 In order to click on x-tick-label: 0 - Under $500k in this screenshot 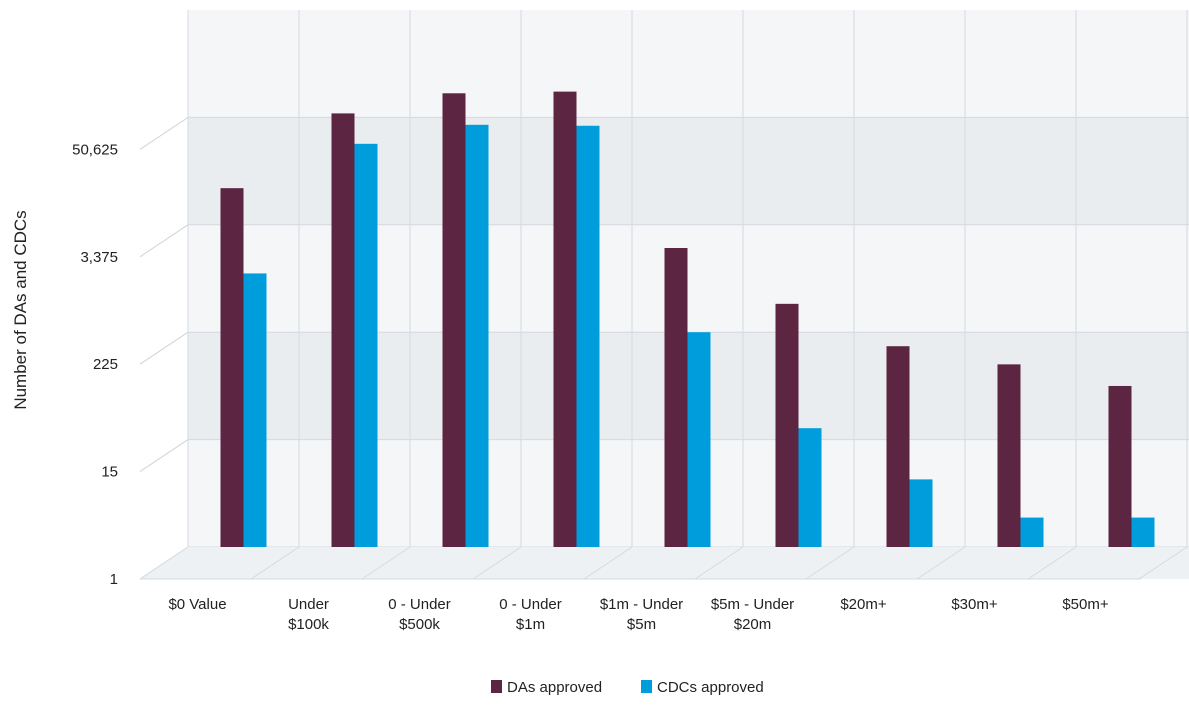, I will do `click(419, 614)`.